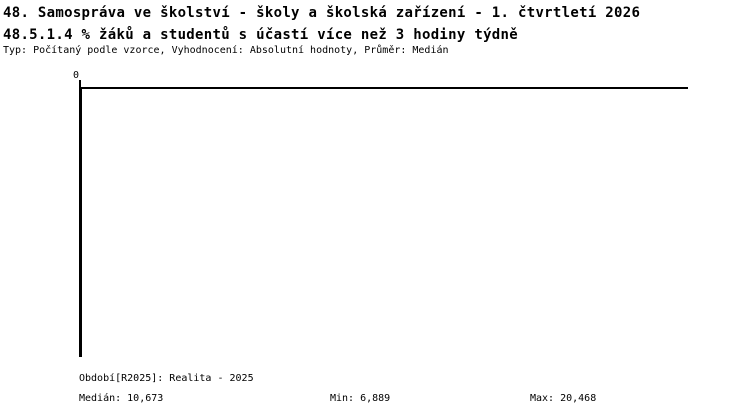 The height and width of the screenshot is (416, 750). What do you see at coordinates (166, 378) in the screenshot?
I see `period-note: Období[R2025]: Realita - 2025` at bounding box center [166, 378].